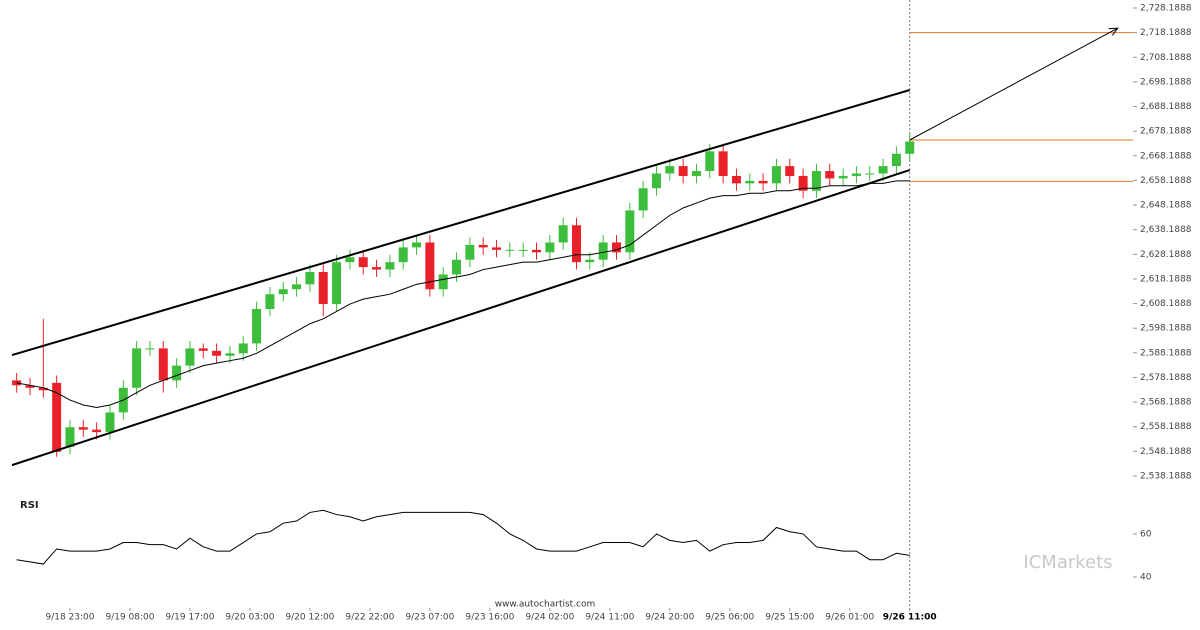 This screenshot has height=630, width=1200. What do you see at coordinates (249, 618) in the screenshot?
I see `x-tick-label: 9/20 03:00` at bounding box center [249, 618].